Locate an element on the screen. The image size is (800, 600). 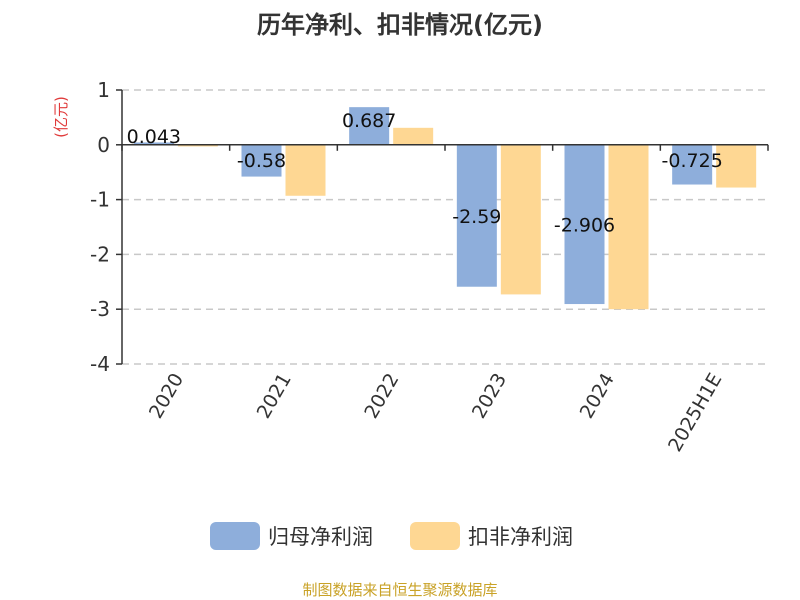
data-label: -2.906 is located at coordinates (584, 225).